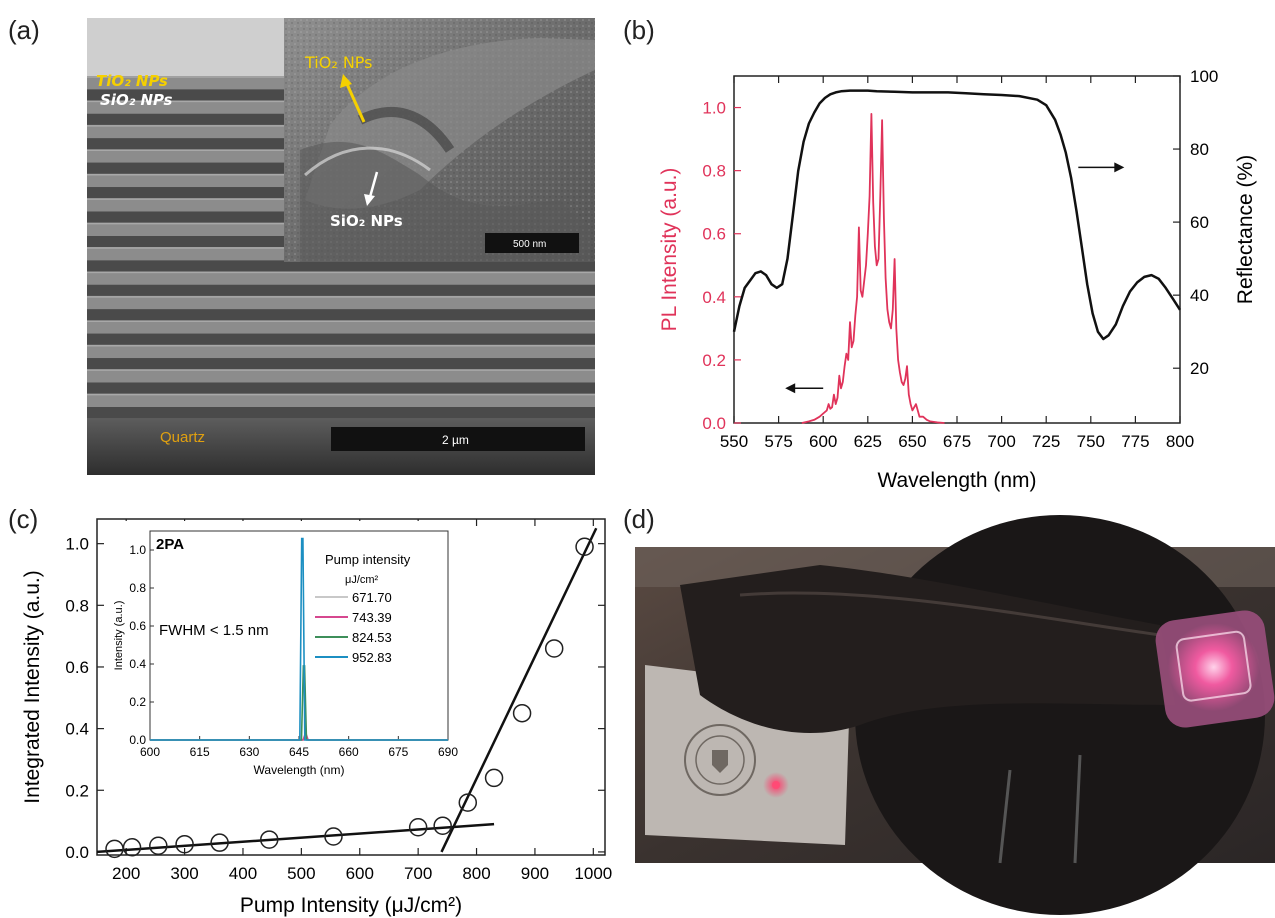  Describe the element at coordinates (24, 30) in the screenshot. I see `panel-a-label: (a)` at that location.